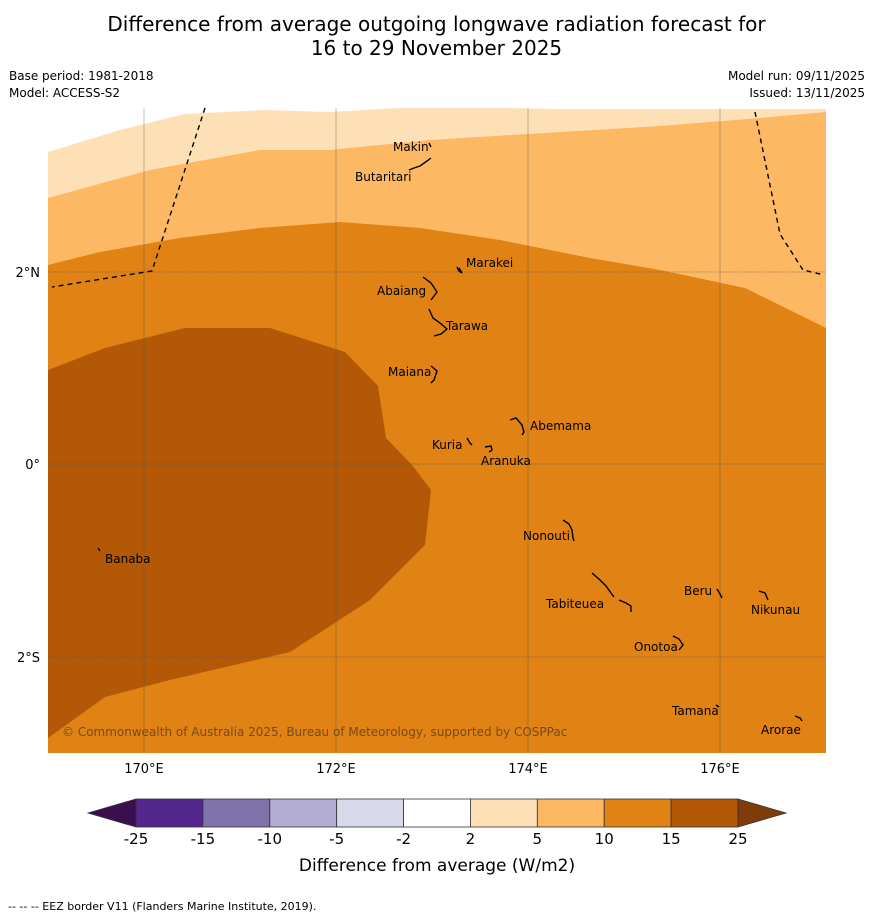 This screenshot has height=919, width=873. Describe the element at coordinates (437, 866) in the screenshot. I see `colorbar-title: Difference from average (W/m2)` at that location.